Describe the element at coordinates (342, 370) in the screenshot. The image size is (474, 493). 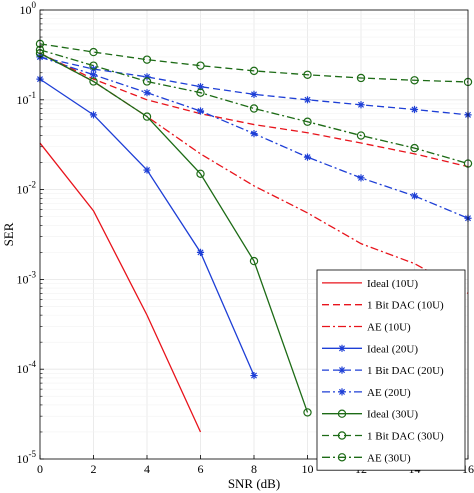
I see `legend-marker-1-bit-dac-20u` at that location.